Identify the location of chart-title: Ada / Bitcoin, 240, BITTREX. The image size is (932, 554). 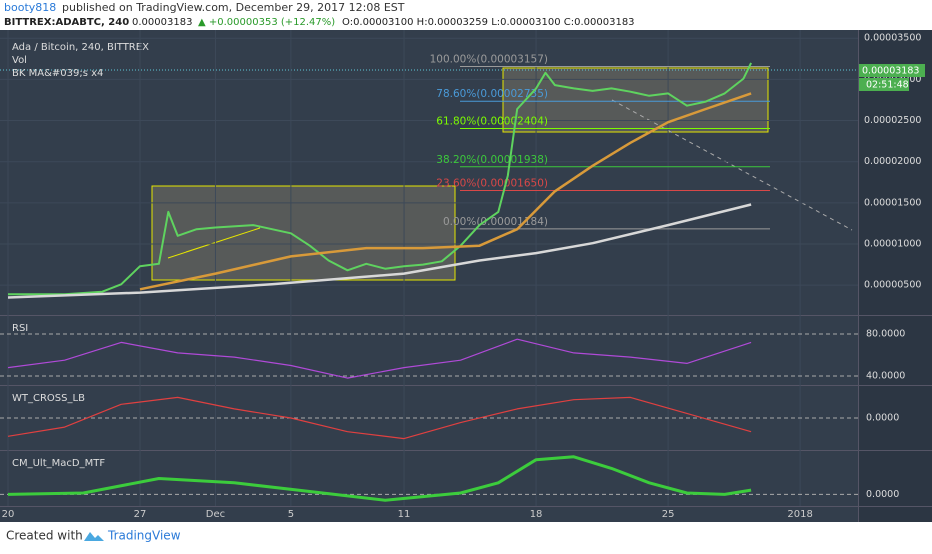
(80, 47).